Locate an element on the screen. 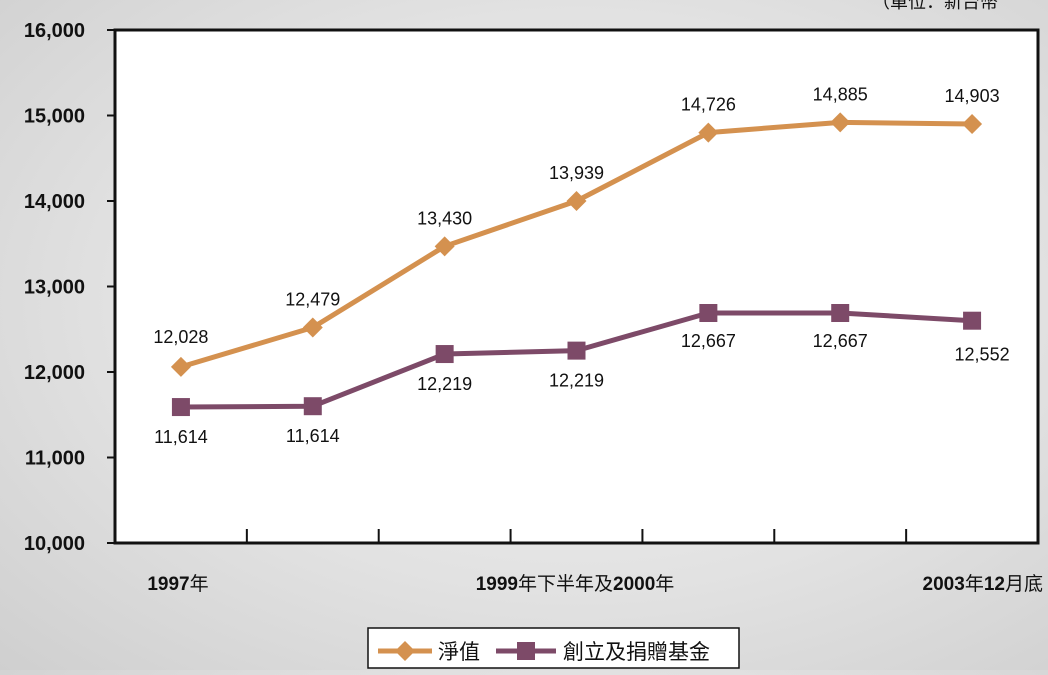  data-label: 12,552 is located at coordinates (982, 355).